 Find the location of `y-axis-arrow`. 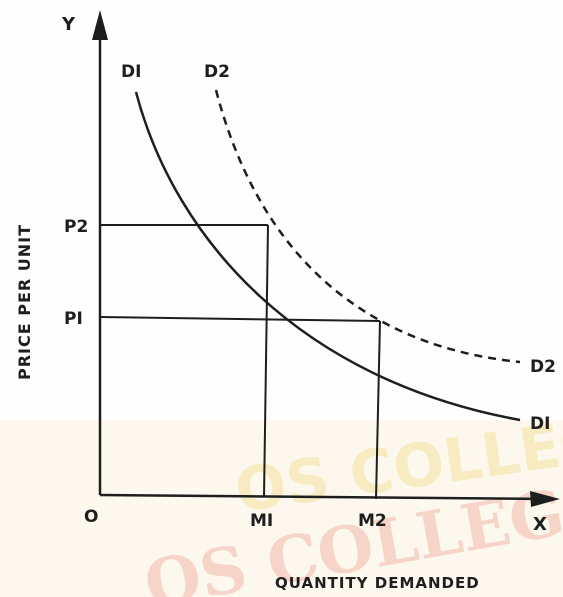

y-axis-arrow is located at coordinates (100, 25).